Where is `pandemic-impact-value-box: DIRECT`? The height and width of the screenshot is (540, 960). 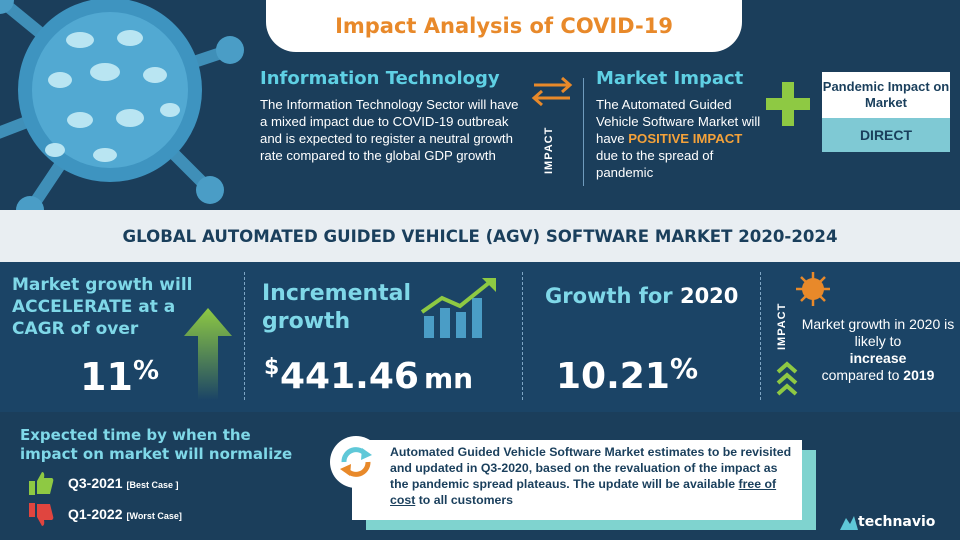
pandemic-impact-value-box: DIRECT is located at coordinates (886, 135).